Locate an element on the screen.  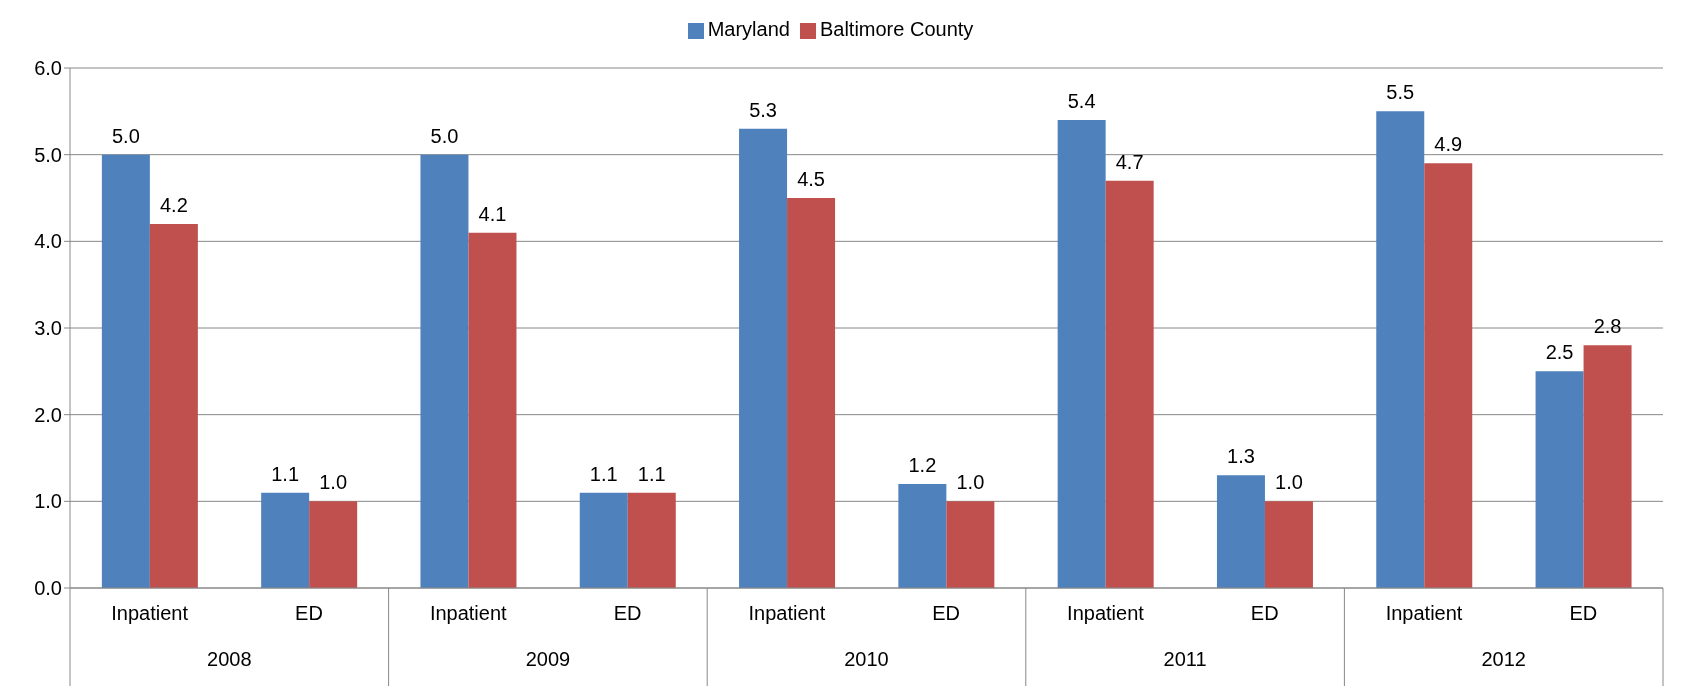
data-label: 2.8 is located at coordinates (1607, 326).